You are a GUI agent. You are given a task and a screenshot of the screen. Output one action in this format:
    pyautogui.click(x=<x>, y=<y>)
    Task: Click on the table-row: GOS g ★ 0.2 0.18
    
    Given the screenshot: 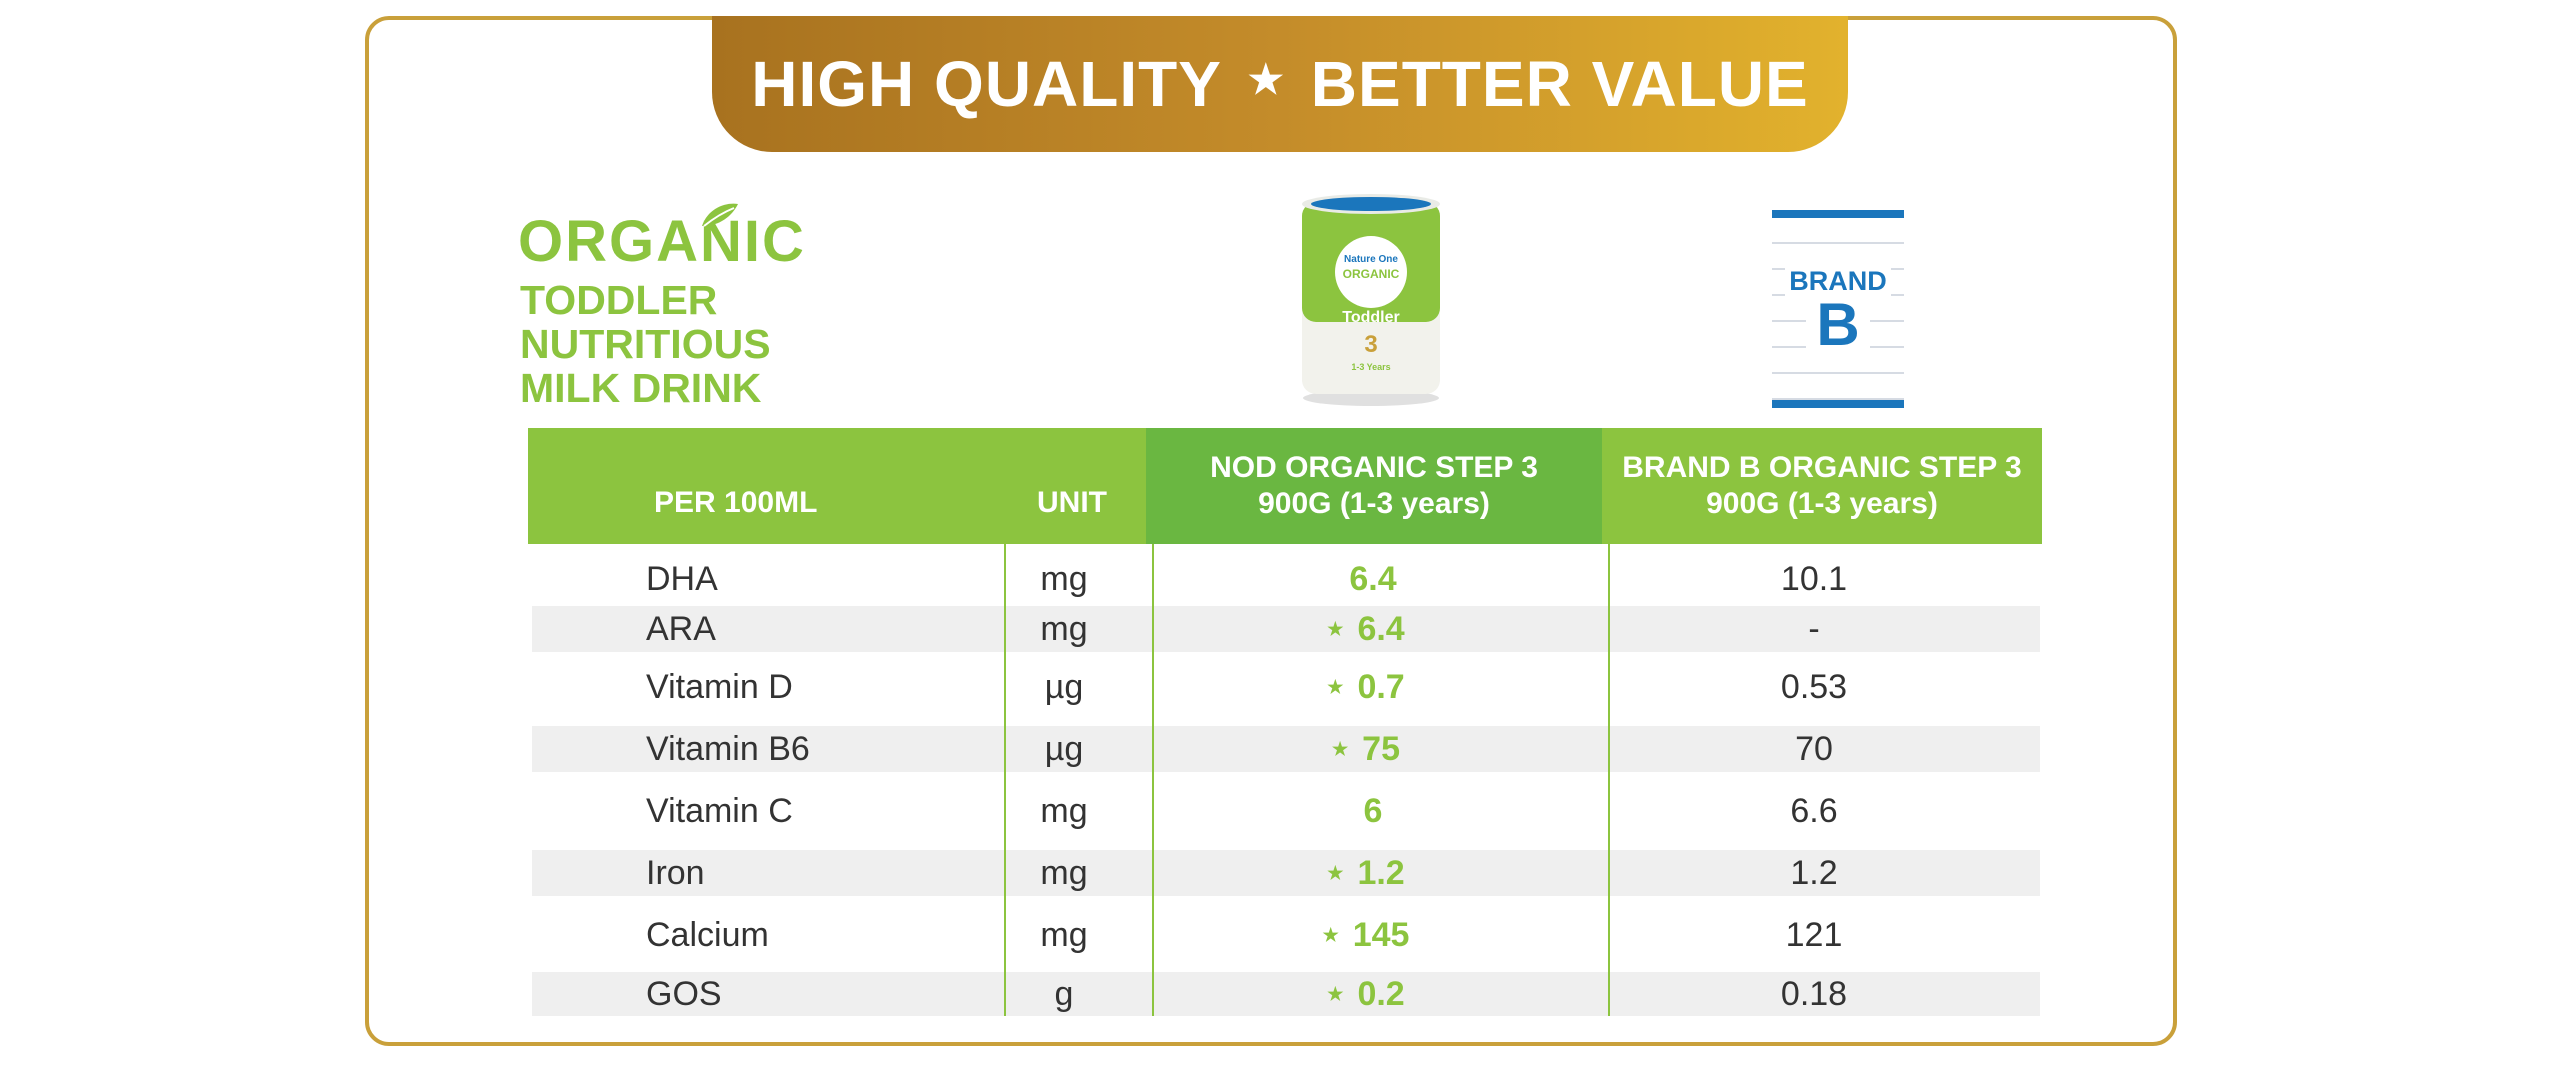 What is the action you would take?
    pyautogui.click(x=1286, y=994)
    